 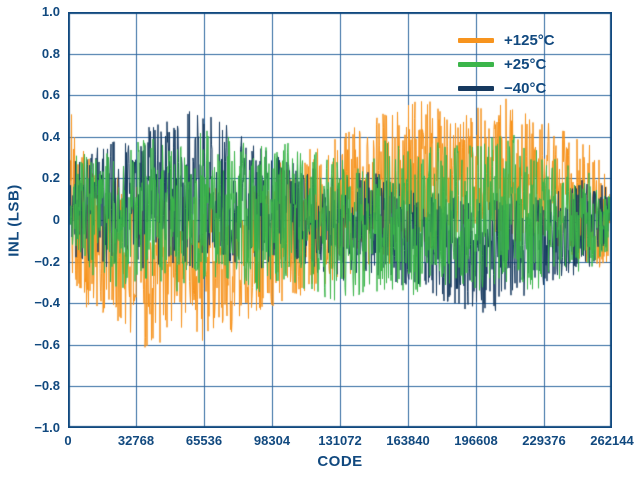 What do you see at coordinates (47, 427) in the screenshot?
I see `y-tick-label: −1.0` at bounding box center [47, 427].